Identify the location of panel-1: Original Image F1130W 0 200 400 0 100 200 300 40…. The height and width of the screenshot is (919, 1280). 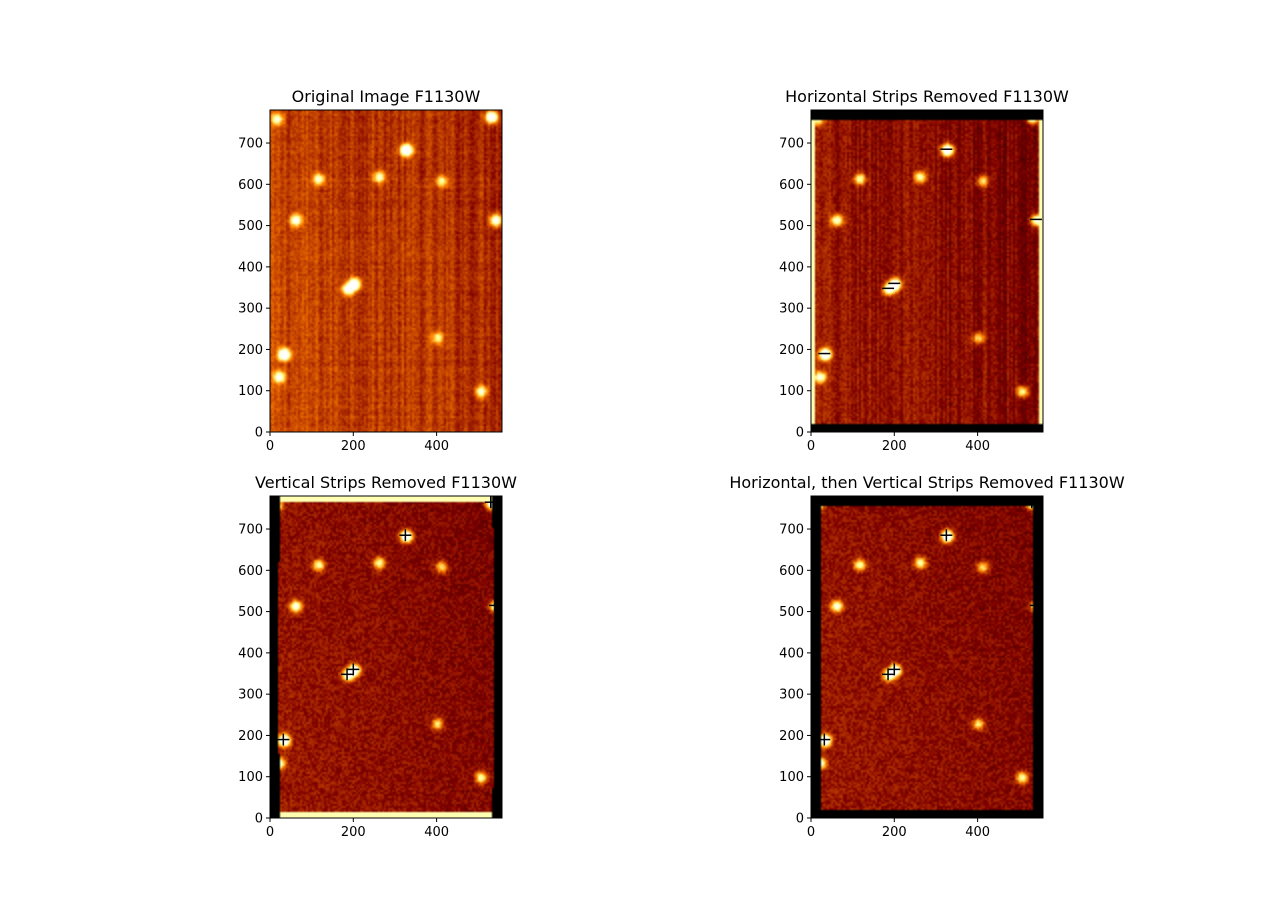
(370, 270).